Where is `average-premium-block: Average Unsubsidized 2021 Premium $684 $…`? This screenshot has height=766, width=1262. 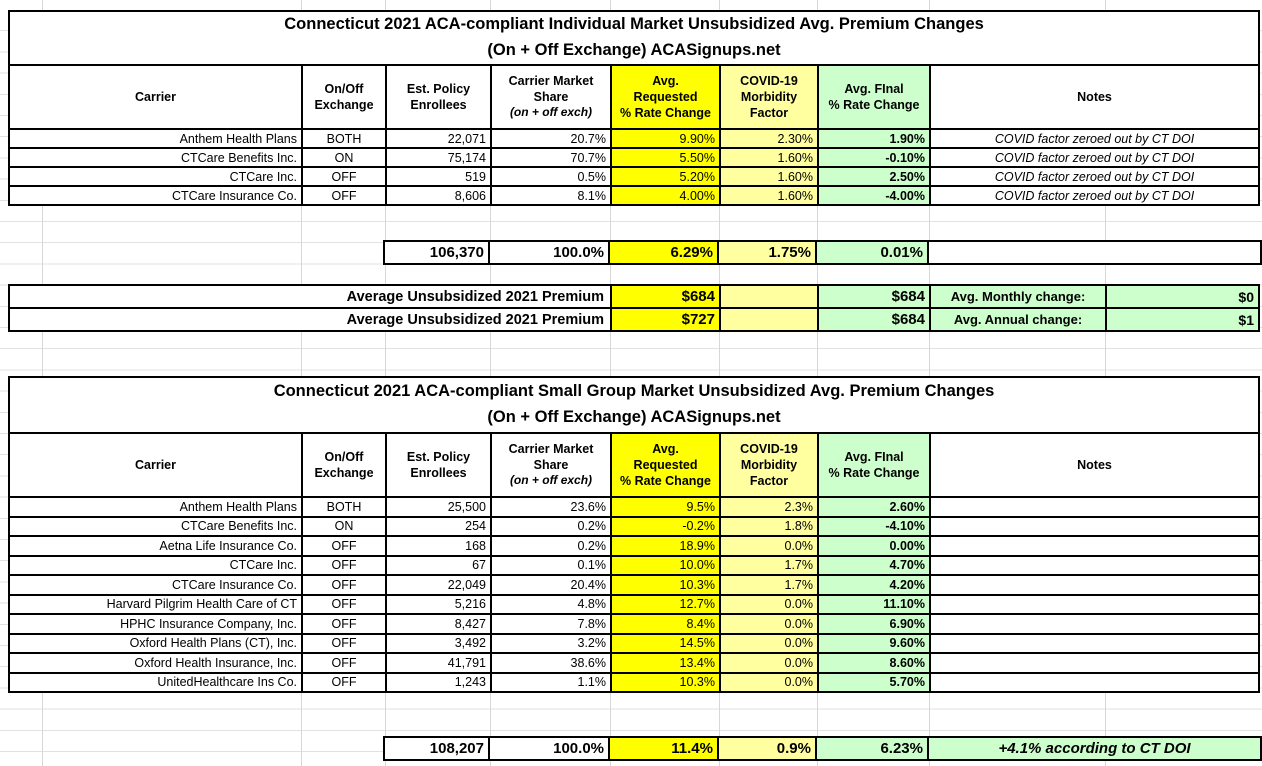 average-premium-block: Average Unsubsidized 2021 Premium $684 $… is located at coordinates (634, 308).